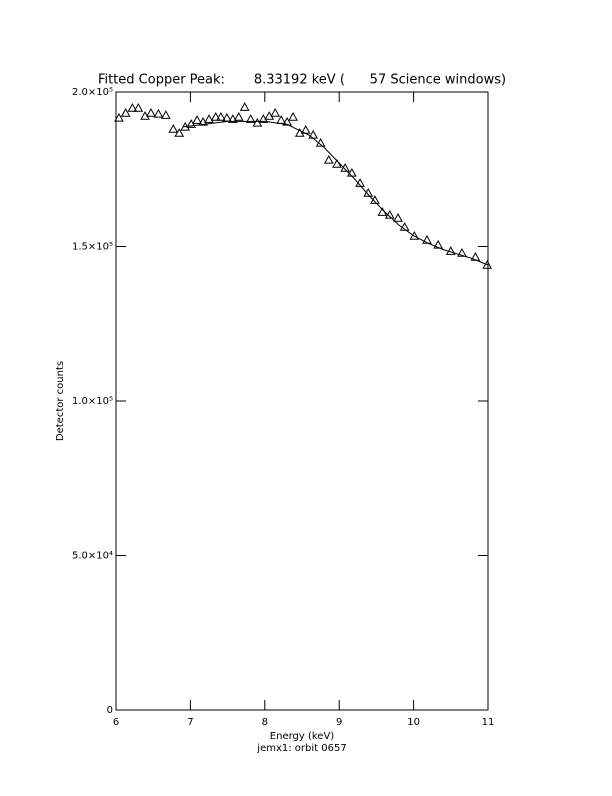 The image size is (612, 796). What do you see at coordinates (302, 736) in the screenshot?
I see `x-axis-label: Energy (keV)` at bounding box center [302, 736].